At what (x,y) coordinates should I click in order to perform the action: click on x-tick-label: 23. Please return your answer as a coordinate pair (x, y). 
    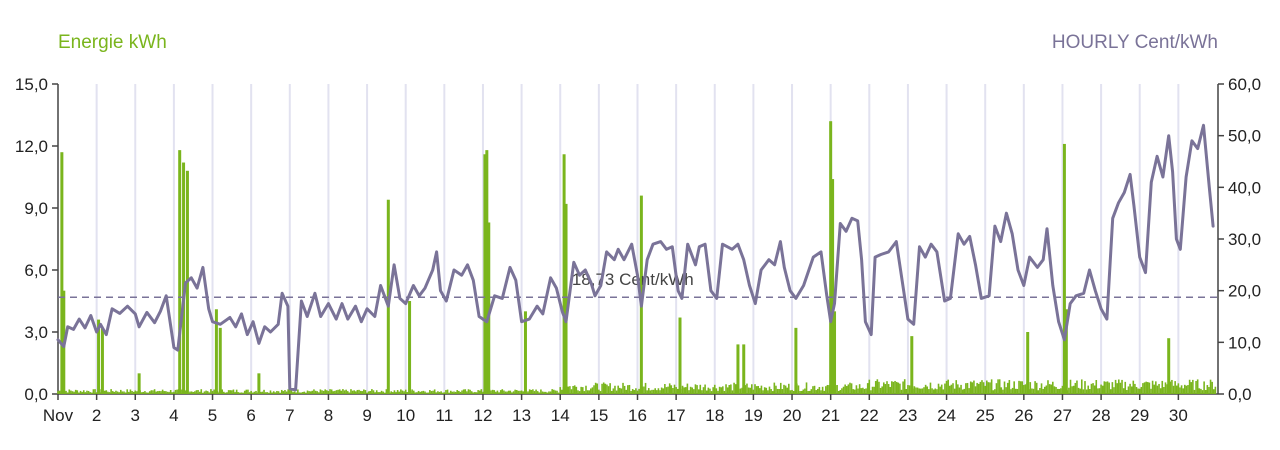
    Looking at the image, I should click on (907, 415).